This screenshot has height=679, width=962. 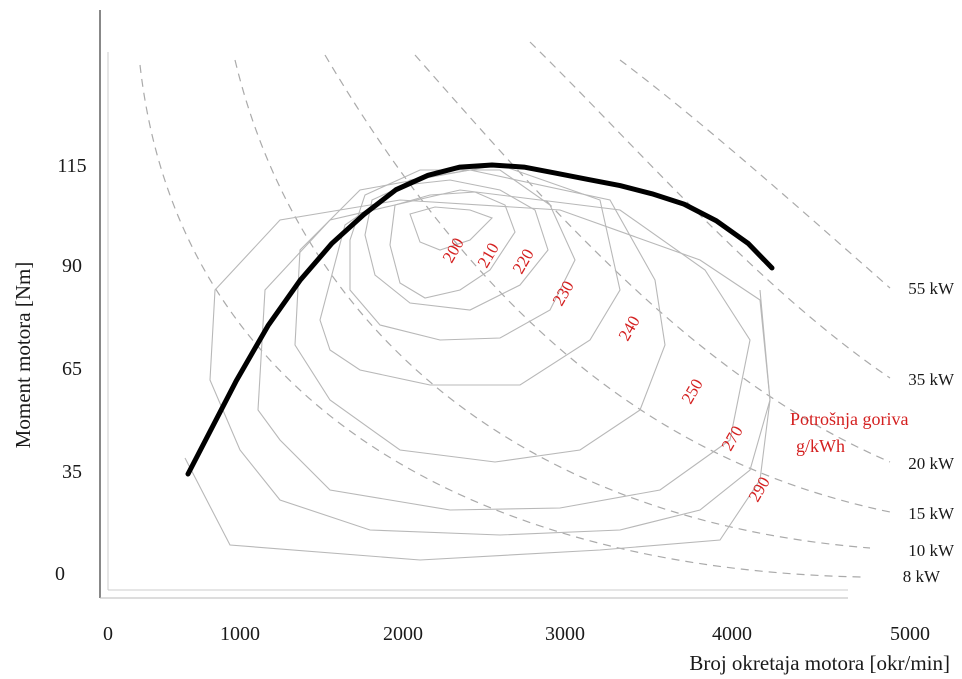 I want to click on power-line, so click(x=755, y=174).